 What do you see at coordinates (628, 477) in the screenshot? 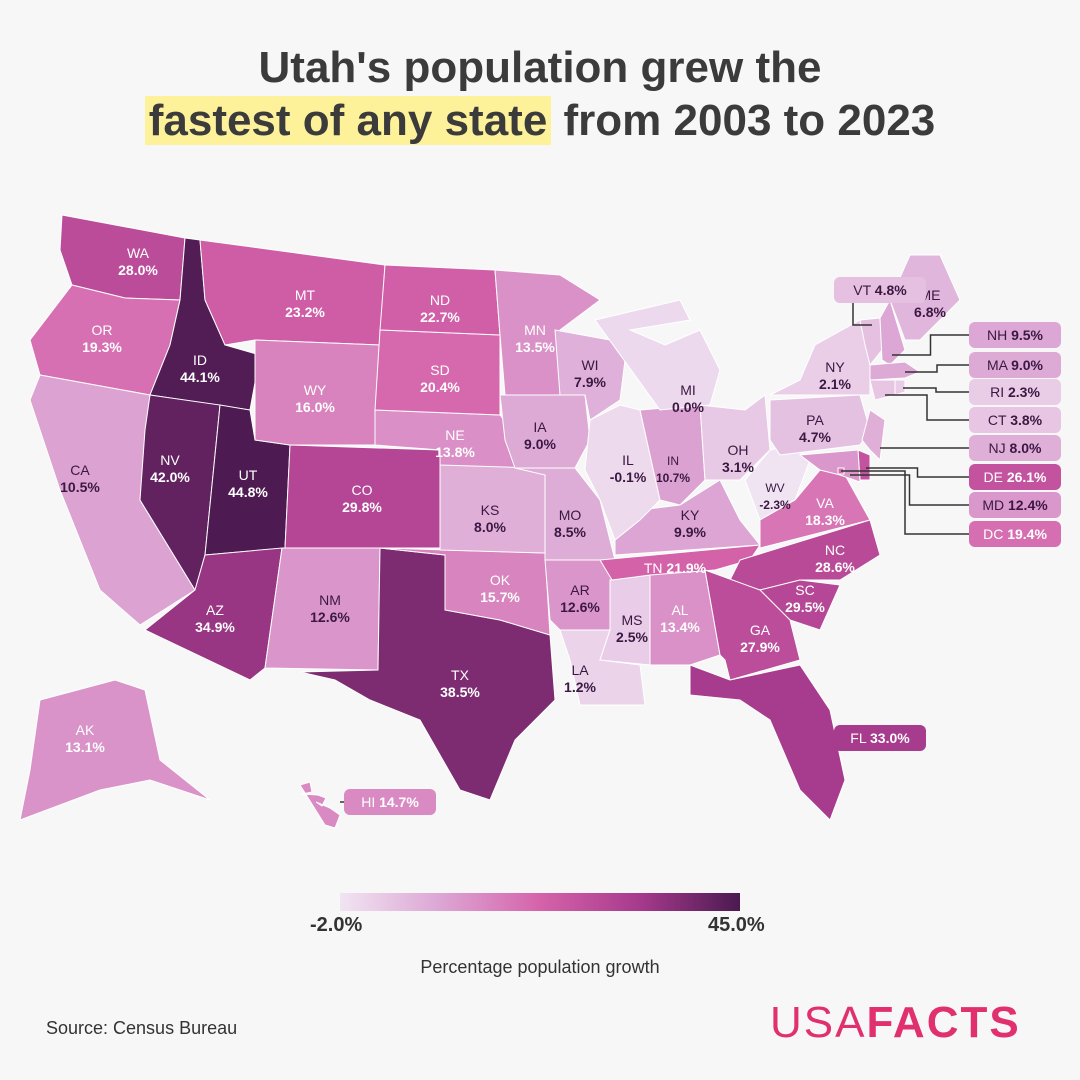
I see `state-value-il: -0.1%` at bounding box center [628, 477].